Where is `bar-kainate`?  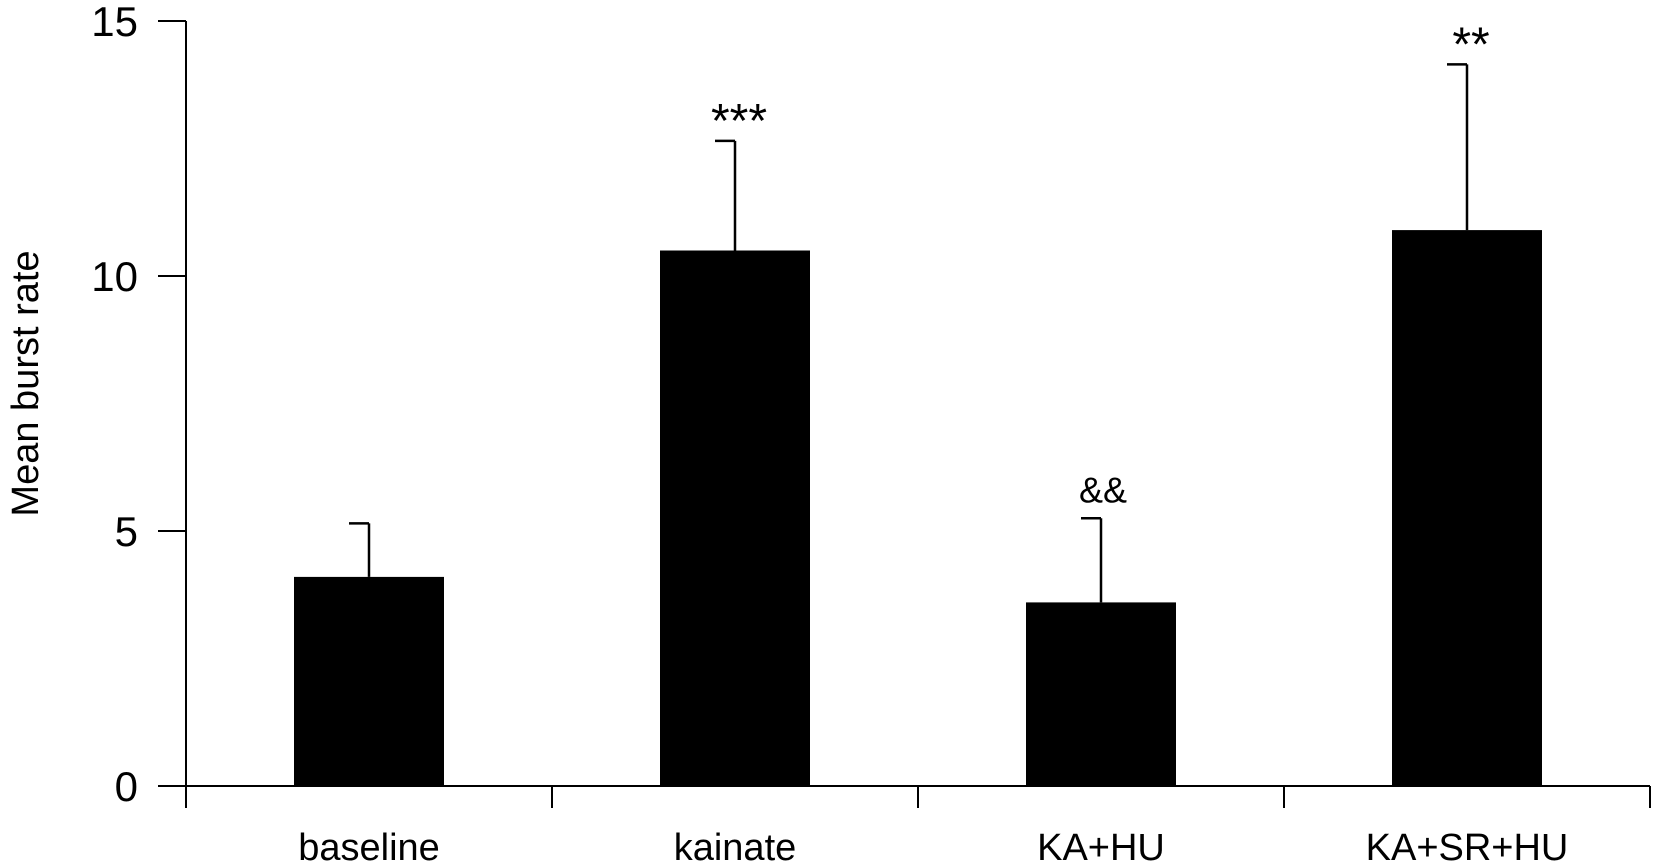 bar-kainate is located at coordinates (735, 518).